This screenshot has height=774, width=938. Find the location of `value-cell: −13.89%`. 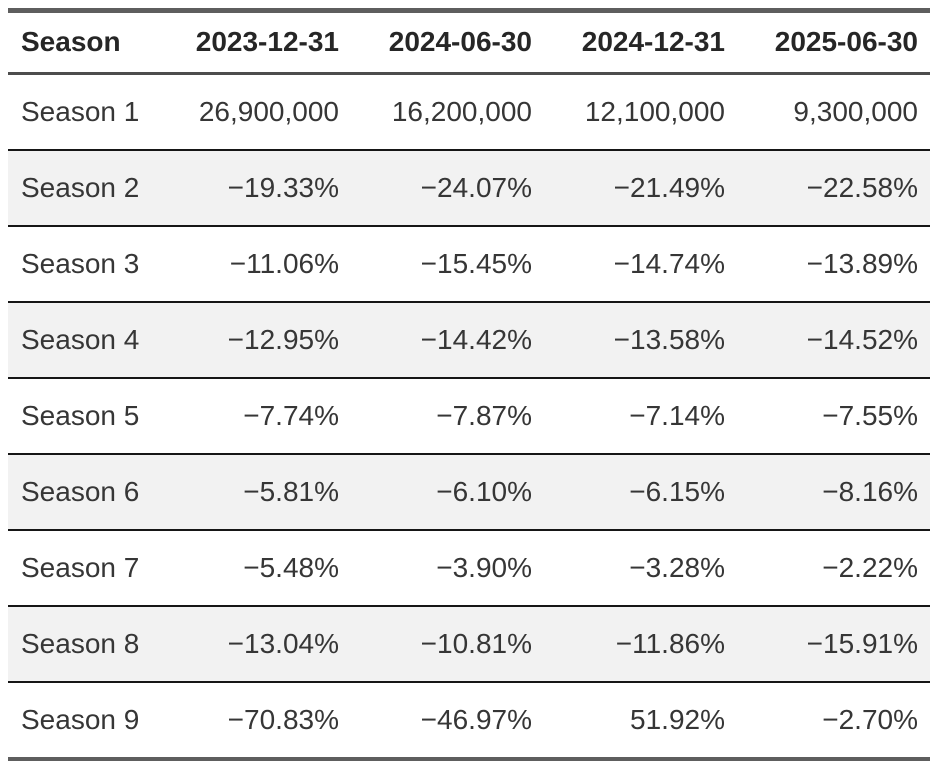

value-cell: −13.89% is located at coordinates (833, 263).